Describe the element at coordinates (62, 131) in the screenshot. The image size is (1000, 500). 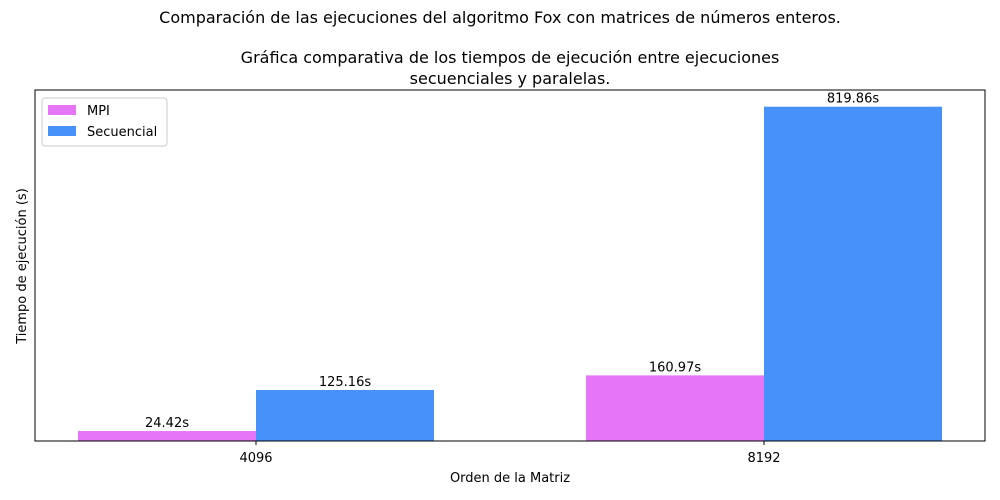
I see `legend-swatch-secuencial` at that location.